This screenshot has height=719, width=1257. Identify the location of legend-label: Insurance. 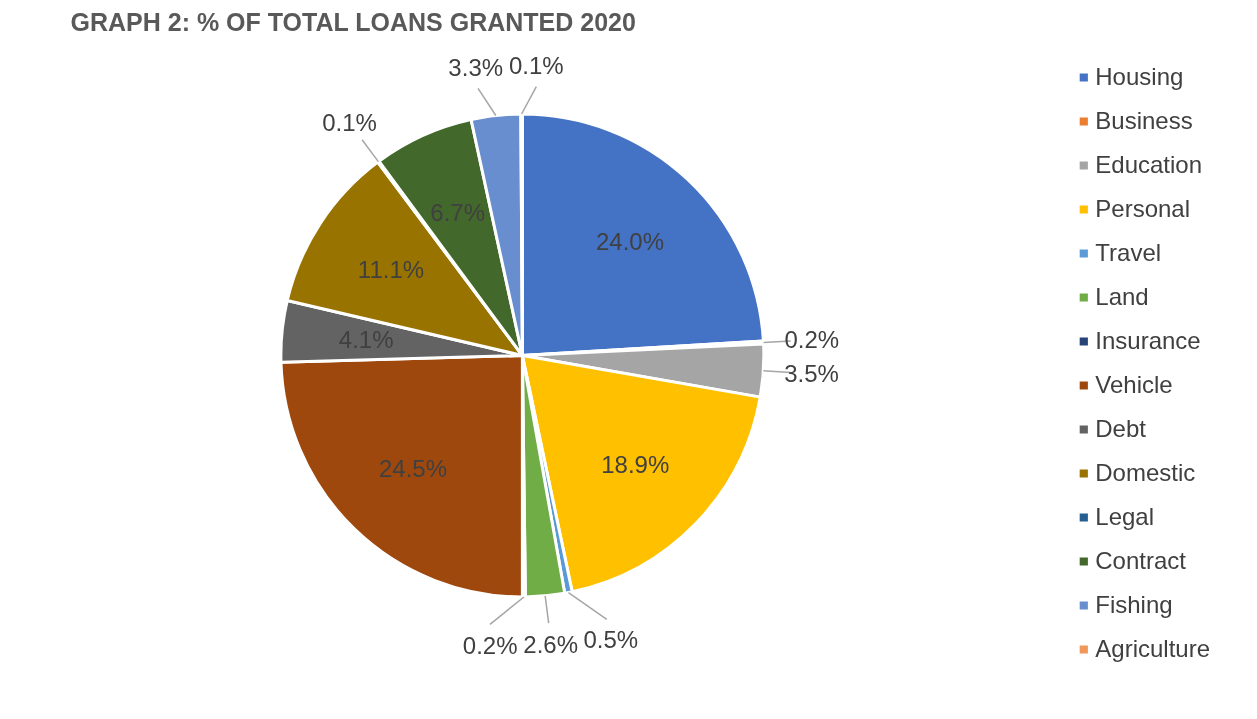
(1148, 341).